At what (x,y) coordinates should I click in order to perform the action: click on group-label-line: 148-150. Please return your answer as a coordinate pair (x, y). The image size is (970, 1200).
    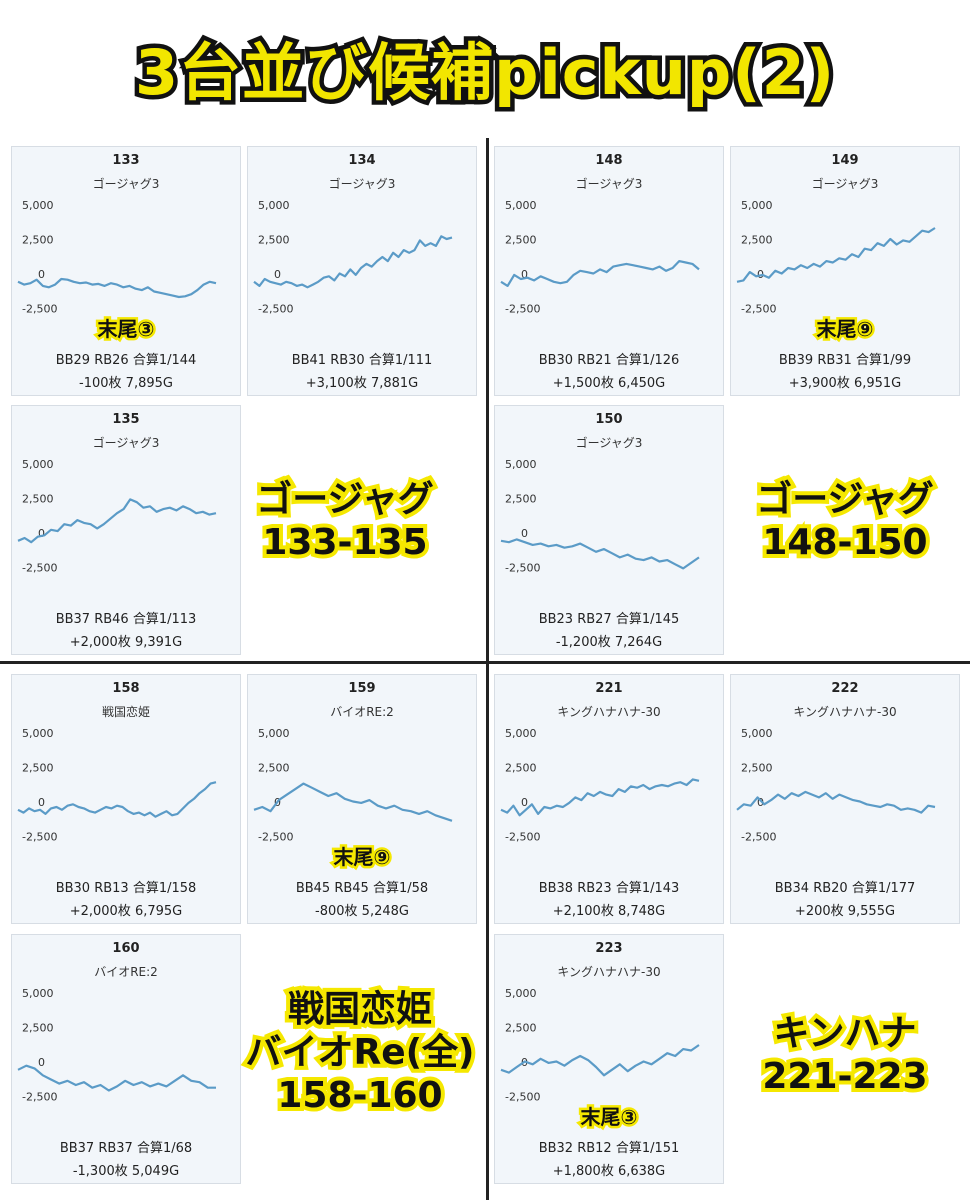
    Looking at the image, I should click on (844, 542).